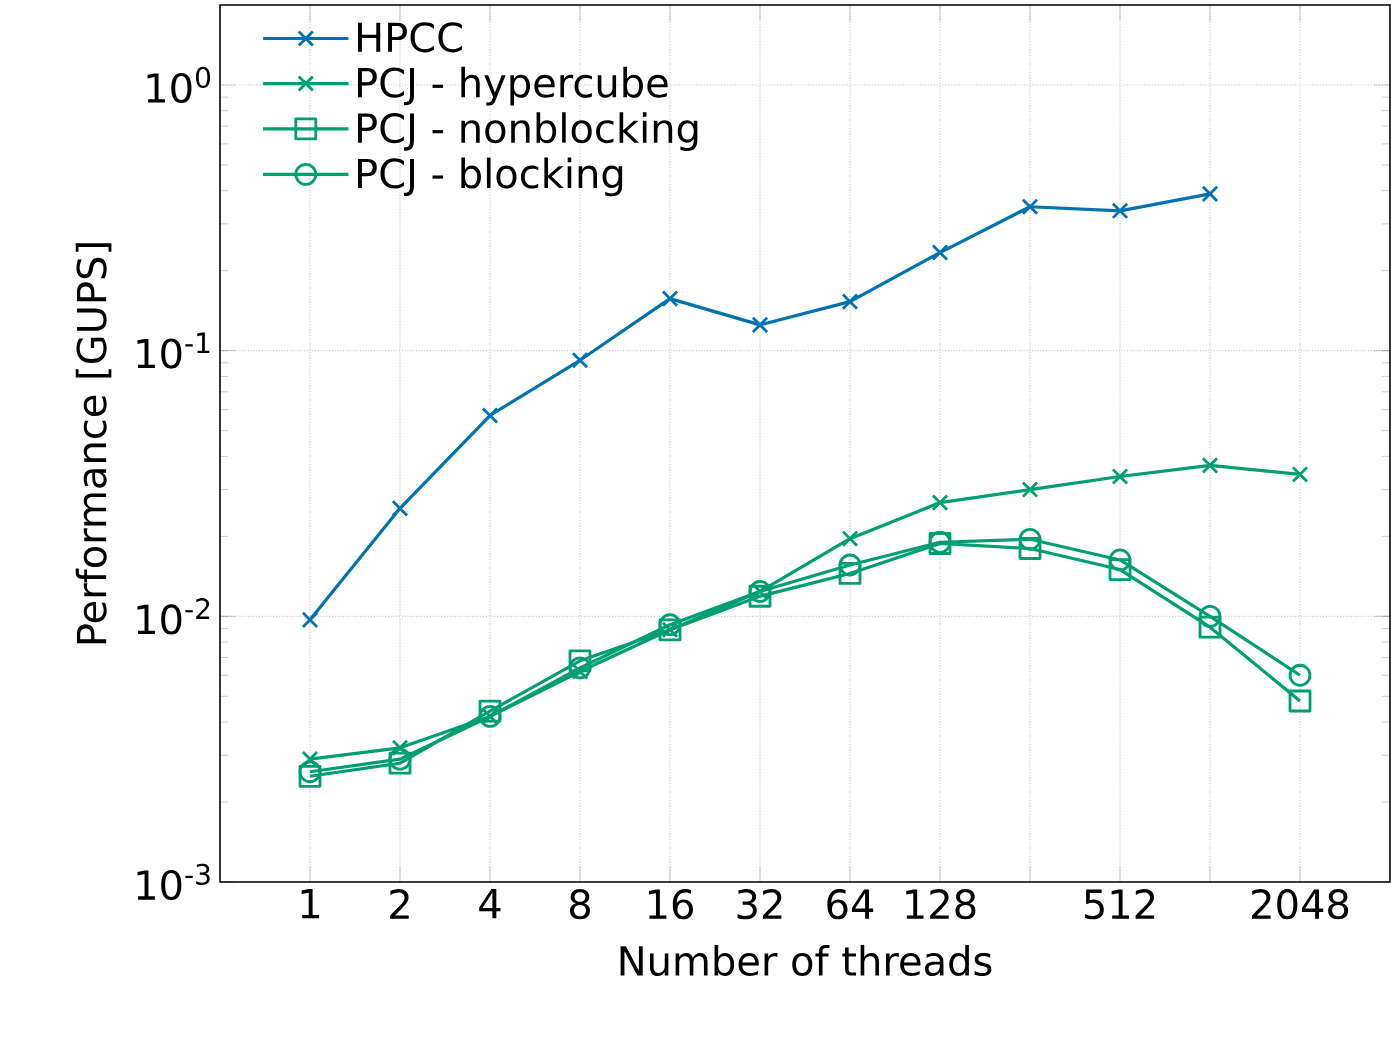 This screenshot has height=1040, width=1391. What do you see at coordinates (490, 177) in the screenshot?
I see `legend-label: PCJ - blocking` at bounding box center [490, 177].